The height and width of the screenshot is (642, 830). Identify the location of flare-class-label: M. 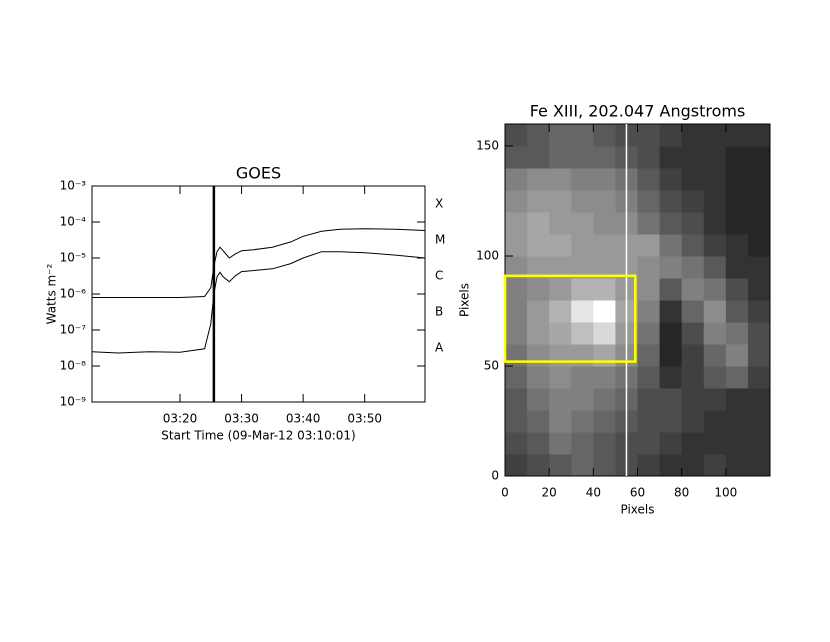
(440, 240).